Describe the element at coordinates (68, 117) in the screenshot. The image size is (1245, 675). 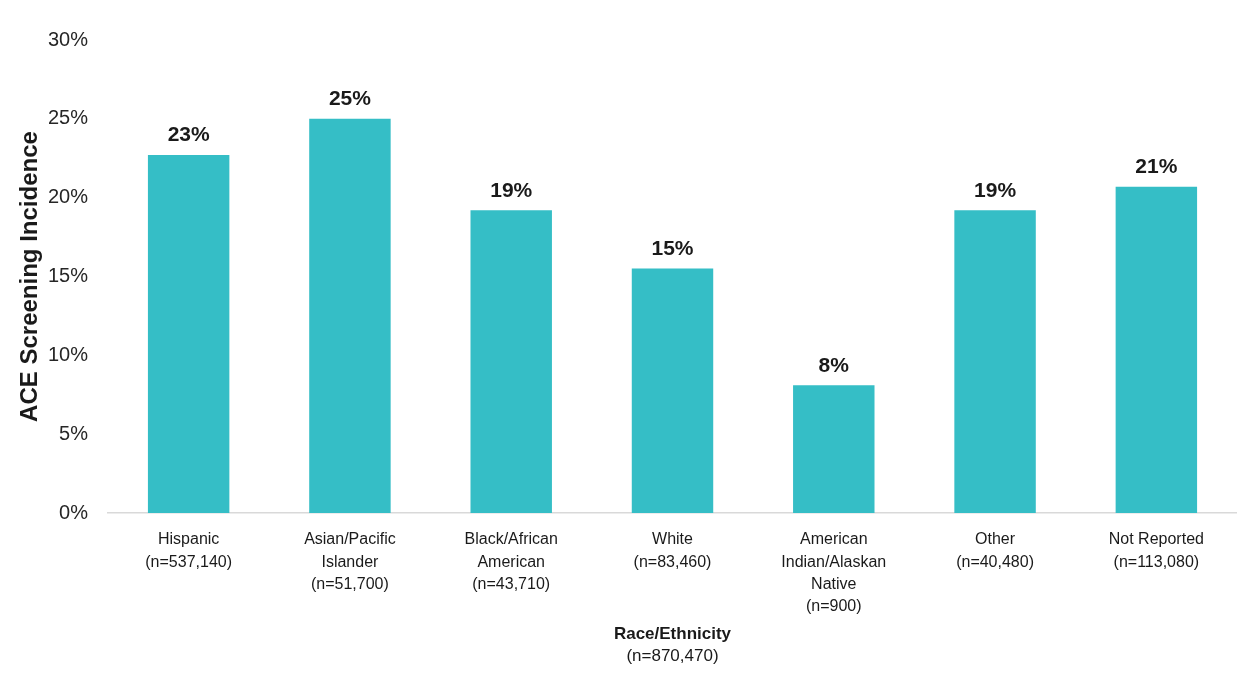
I see `y-tick-label: 25%` at that location.